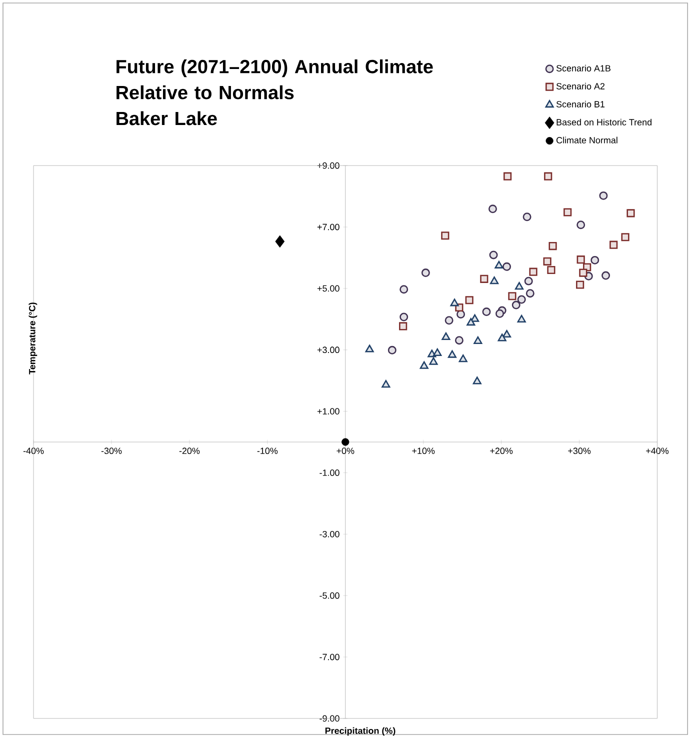 This screenshot has height=739, width=691. I want to click on y-tick-label: -5.00, so click(330, 595).